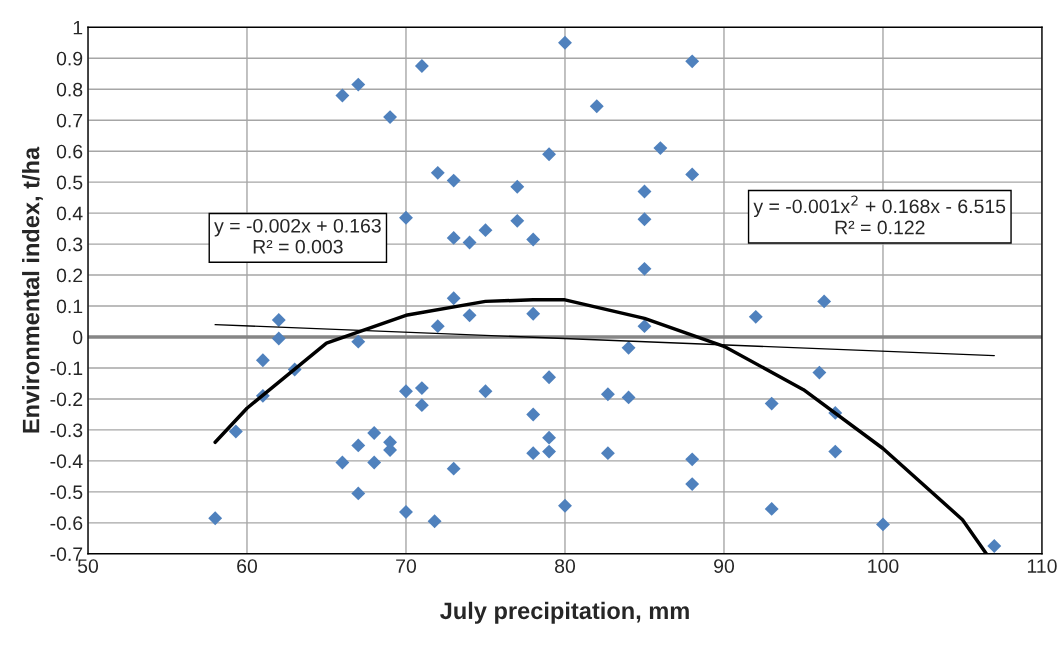  Describe the element at coordinates (69, 306) in the screenshot. I see `y-tick-label: 0.1` at that location.